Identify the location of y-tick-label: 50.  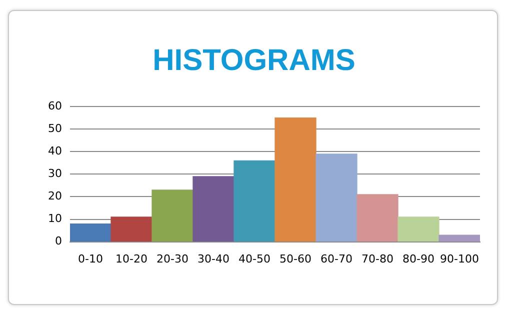
(55, 128).